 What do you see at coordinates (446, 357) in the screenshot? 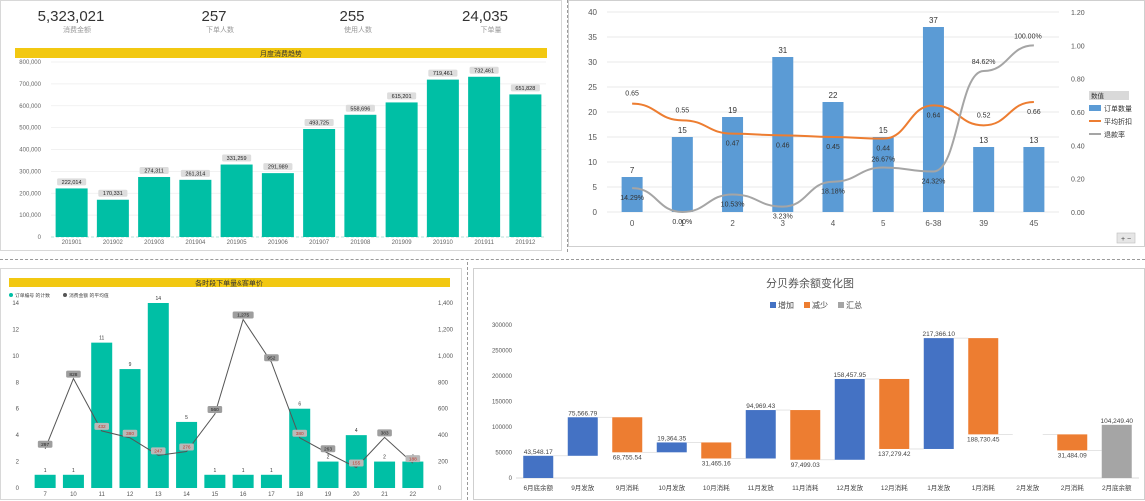
I see `y-right-tick-label: 1,000` at bounding box center [446, 357].